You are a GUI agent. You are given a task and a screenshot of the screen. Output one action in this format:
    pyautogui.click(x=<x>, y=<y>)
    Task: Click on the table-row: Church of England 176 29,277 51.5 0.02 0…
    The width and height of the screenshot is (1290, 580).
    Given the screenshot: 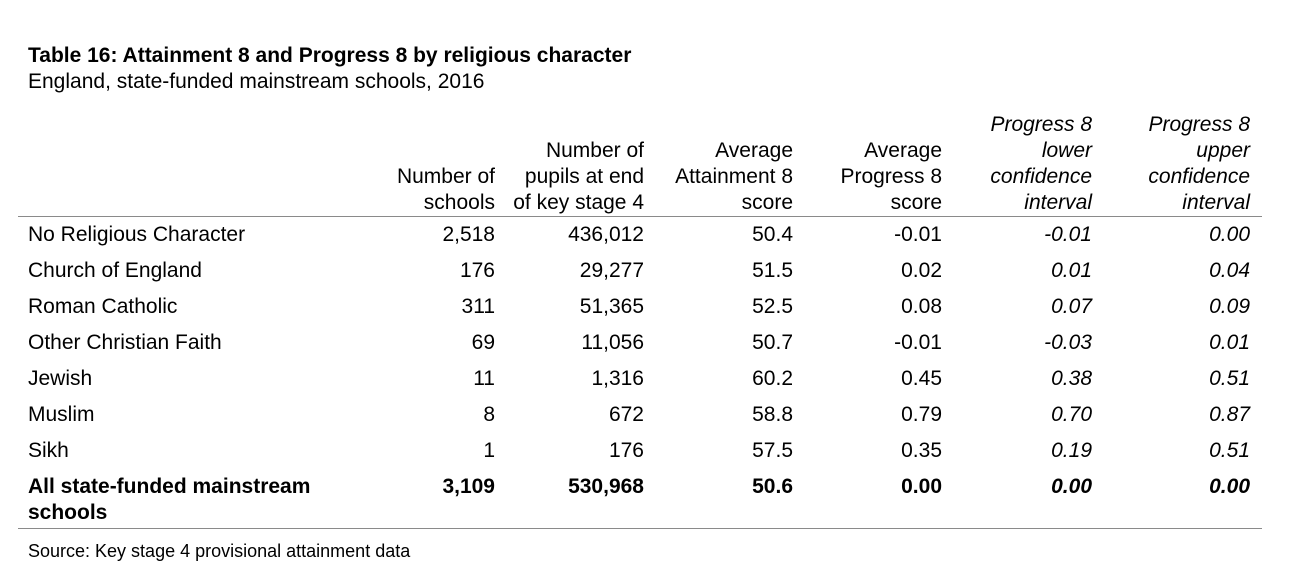 What is the action you would take?
    pyautogui.click(x=640, y=271)
    